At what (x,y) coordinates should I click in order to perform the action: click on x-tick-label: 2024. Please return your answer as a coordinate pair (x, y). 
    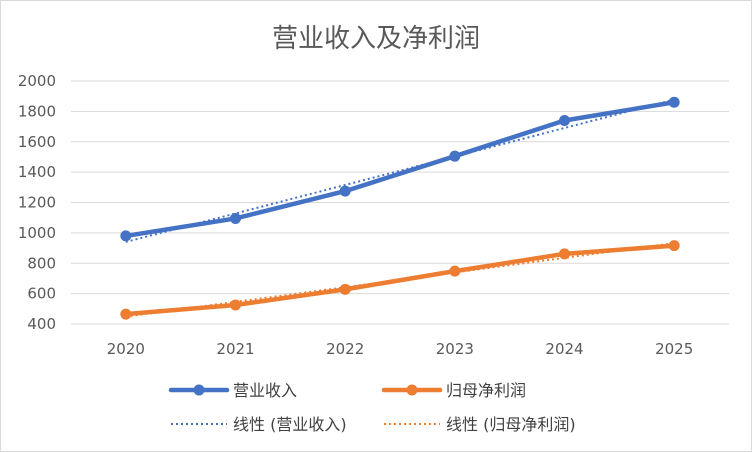
    Looking at the image, I should click on (564, 349).